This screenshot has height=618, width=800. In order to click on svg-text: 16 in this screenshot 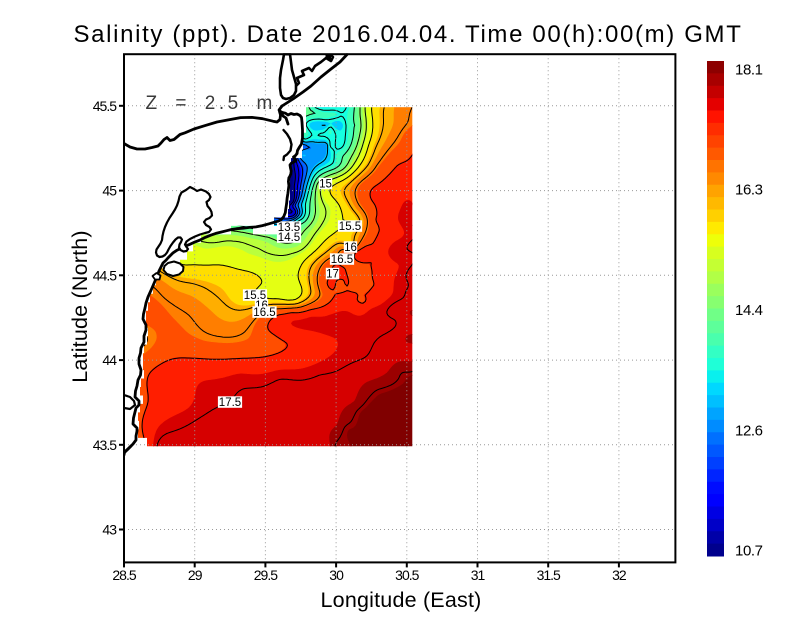, I will do `click(350, 248)`.